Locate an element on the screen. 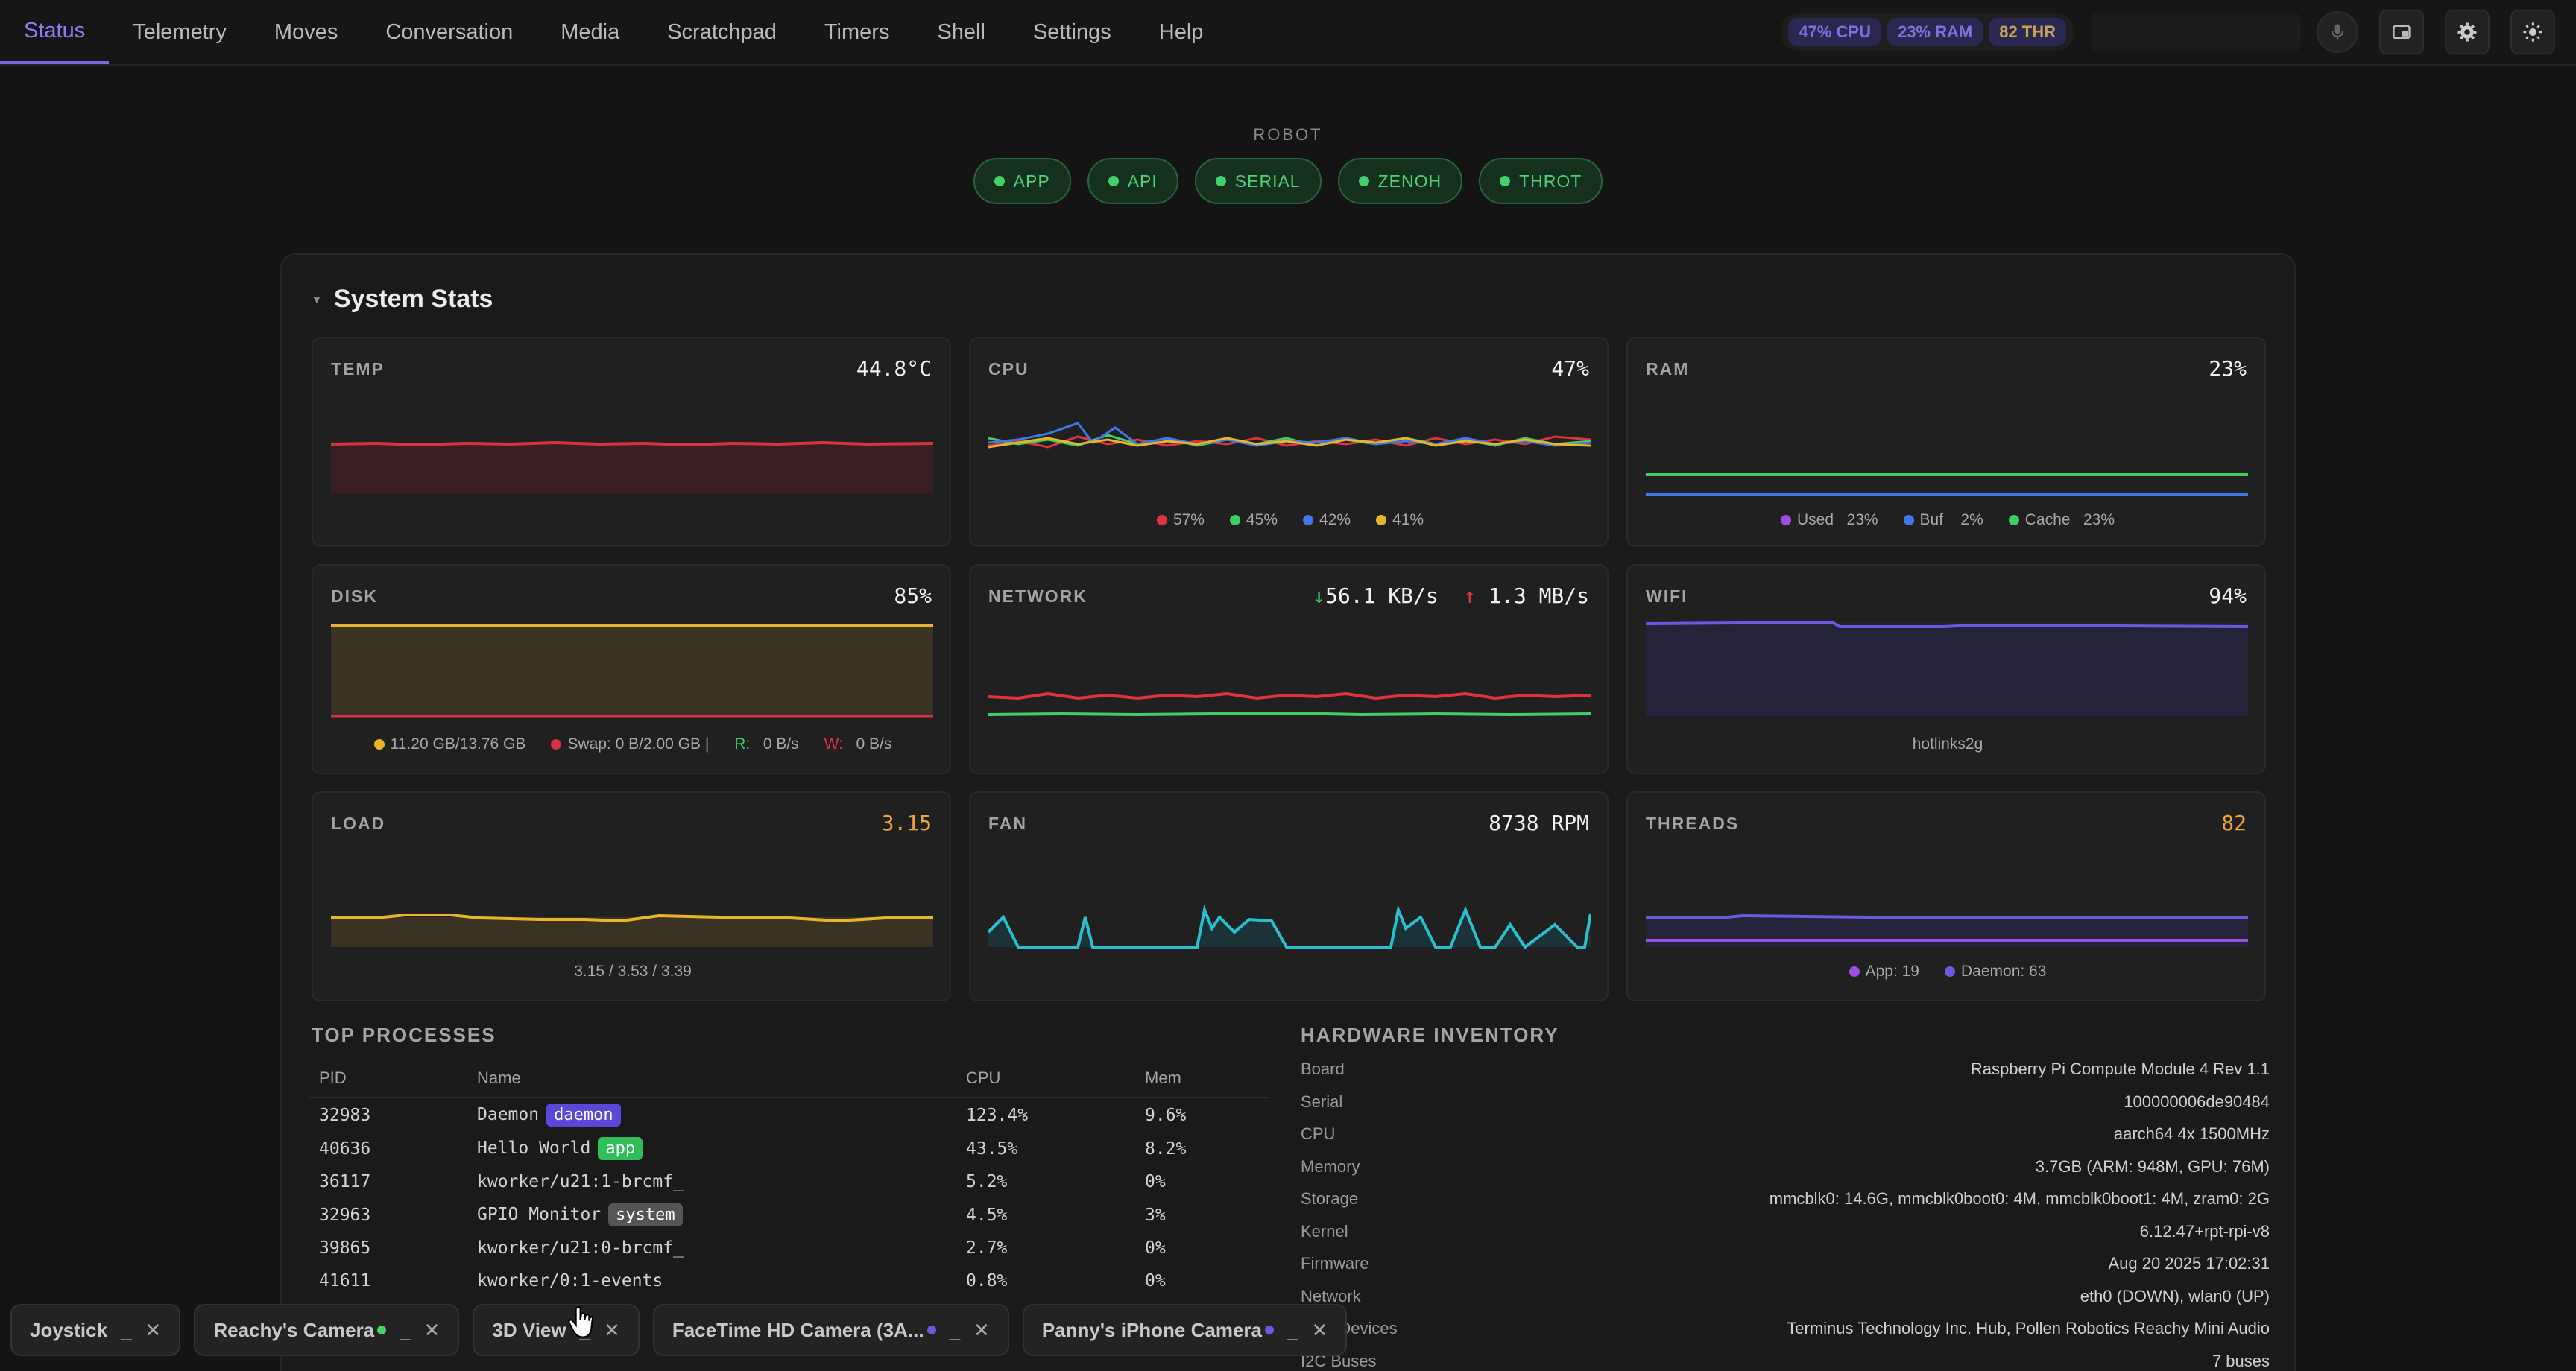 Image resolution: width=2576 pixels, height=1371 pixels. process-type-badge: system is located at coordinates (645, 1214).